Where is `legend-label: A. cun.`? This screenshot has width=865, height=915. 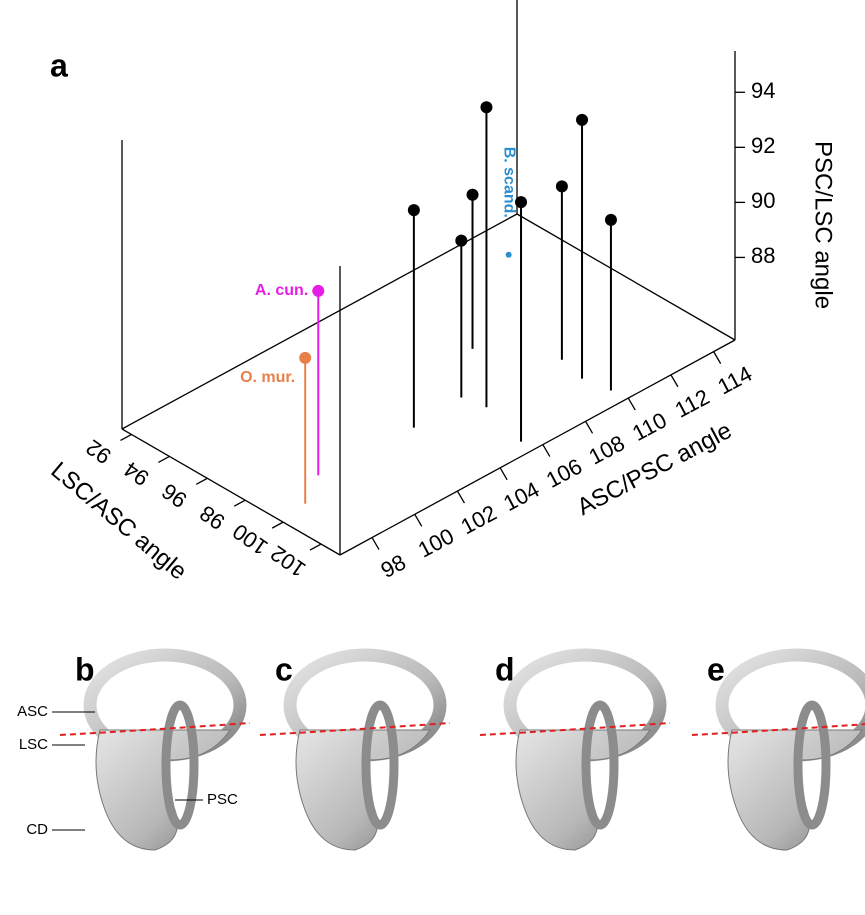
legend-label: A. cun. is located at coordinates (281, 290).